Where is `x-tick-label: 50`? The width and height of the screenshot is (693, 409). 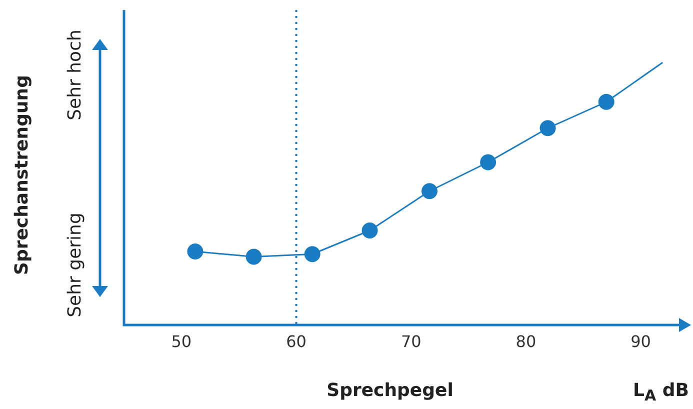
x-tick-label: 50 is located at coordinates (181, 341).